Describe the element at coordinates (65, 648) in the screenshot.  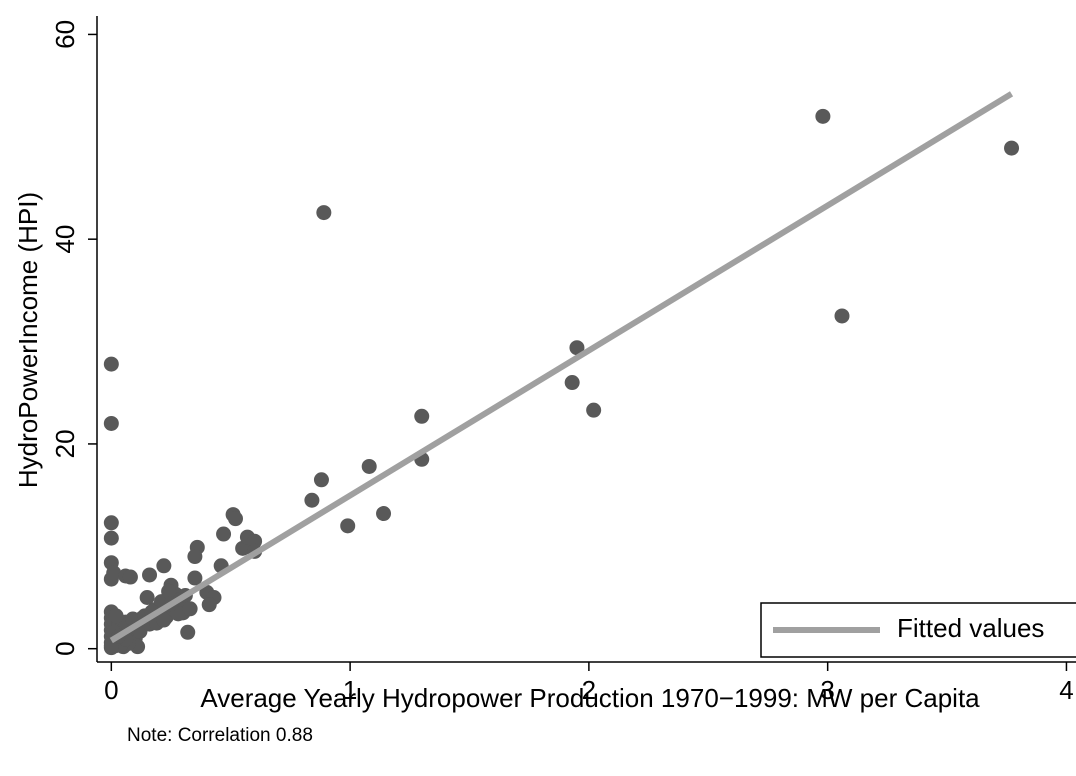
I see `y-tick-label: 0` at that location.